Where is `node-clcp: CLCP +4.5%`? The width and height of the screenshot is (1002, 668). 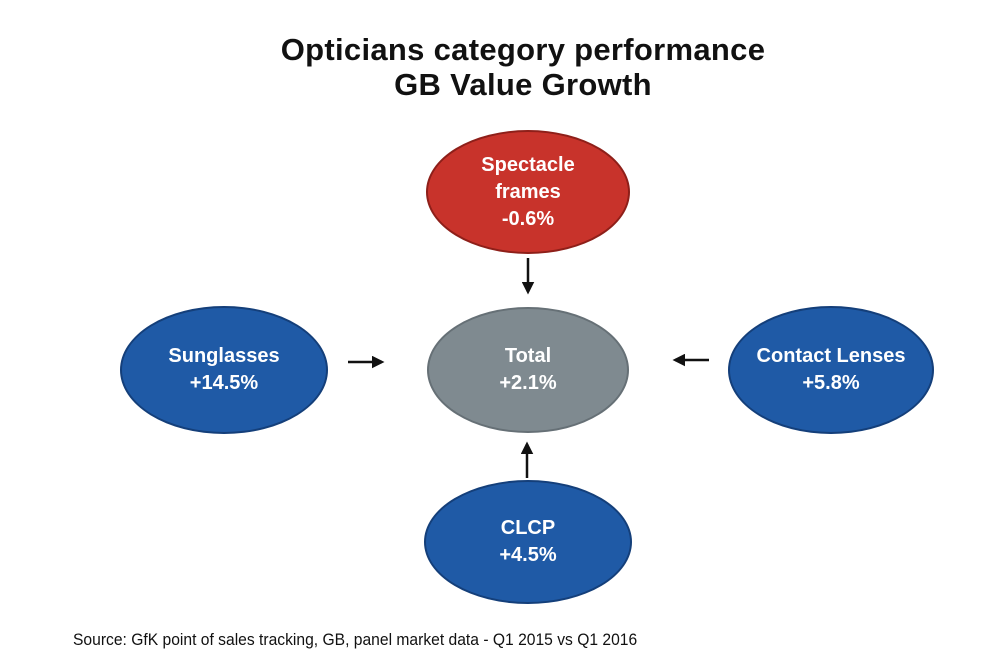
node-clcp: CLCP +4.5% is located at coordinates (528, 542).